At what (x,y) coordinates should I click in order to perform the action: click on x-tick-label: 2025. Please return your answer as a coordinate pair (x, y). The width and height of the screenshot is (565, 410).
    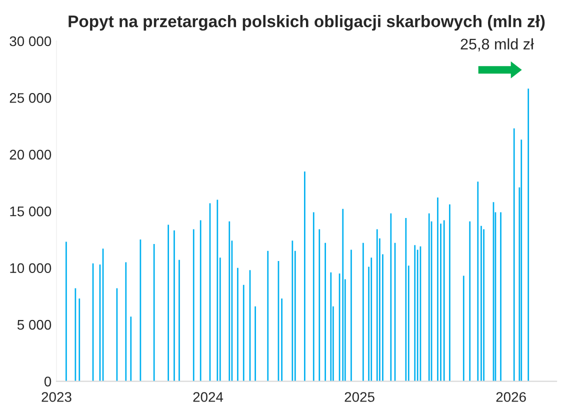
    Looking at the image, I should click on (359, 397).